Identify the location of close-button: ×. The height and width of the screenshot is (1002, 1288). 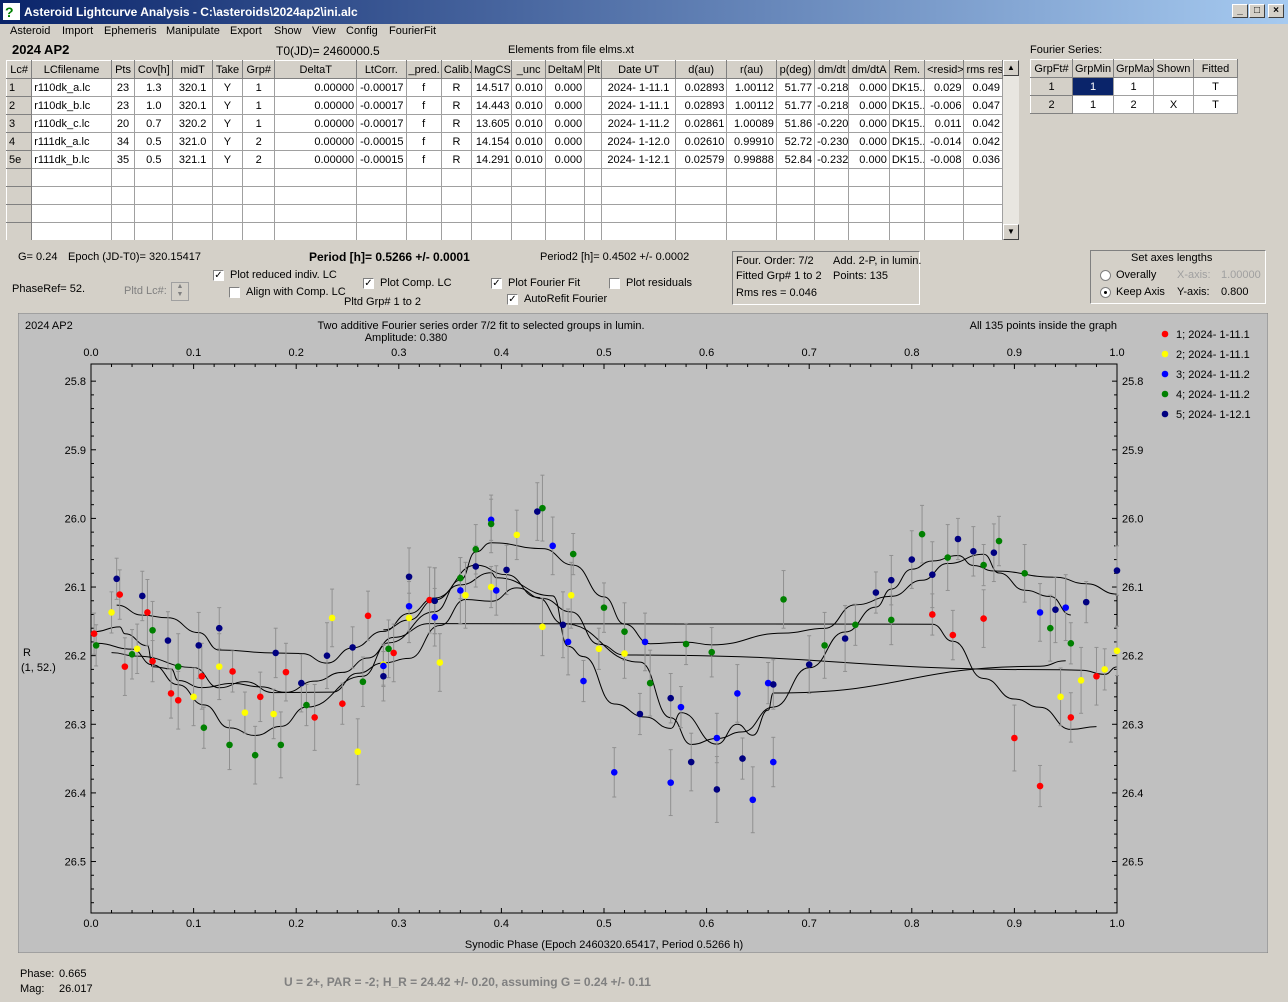
(1276, 11).